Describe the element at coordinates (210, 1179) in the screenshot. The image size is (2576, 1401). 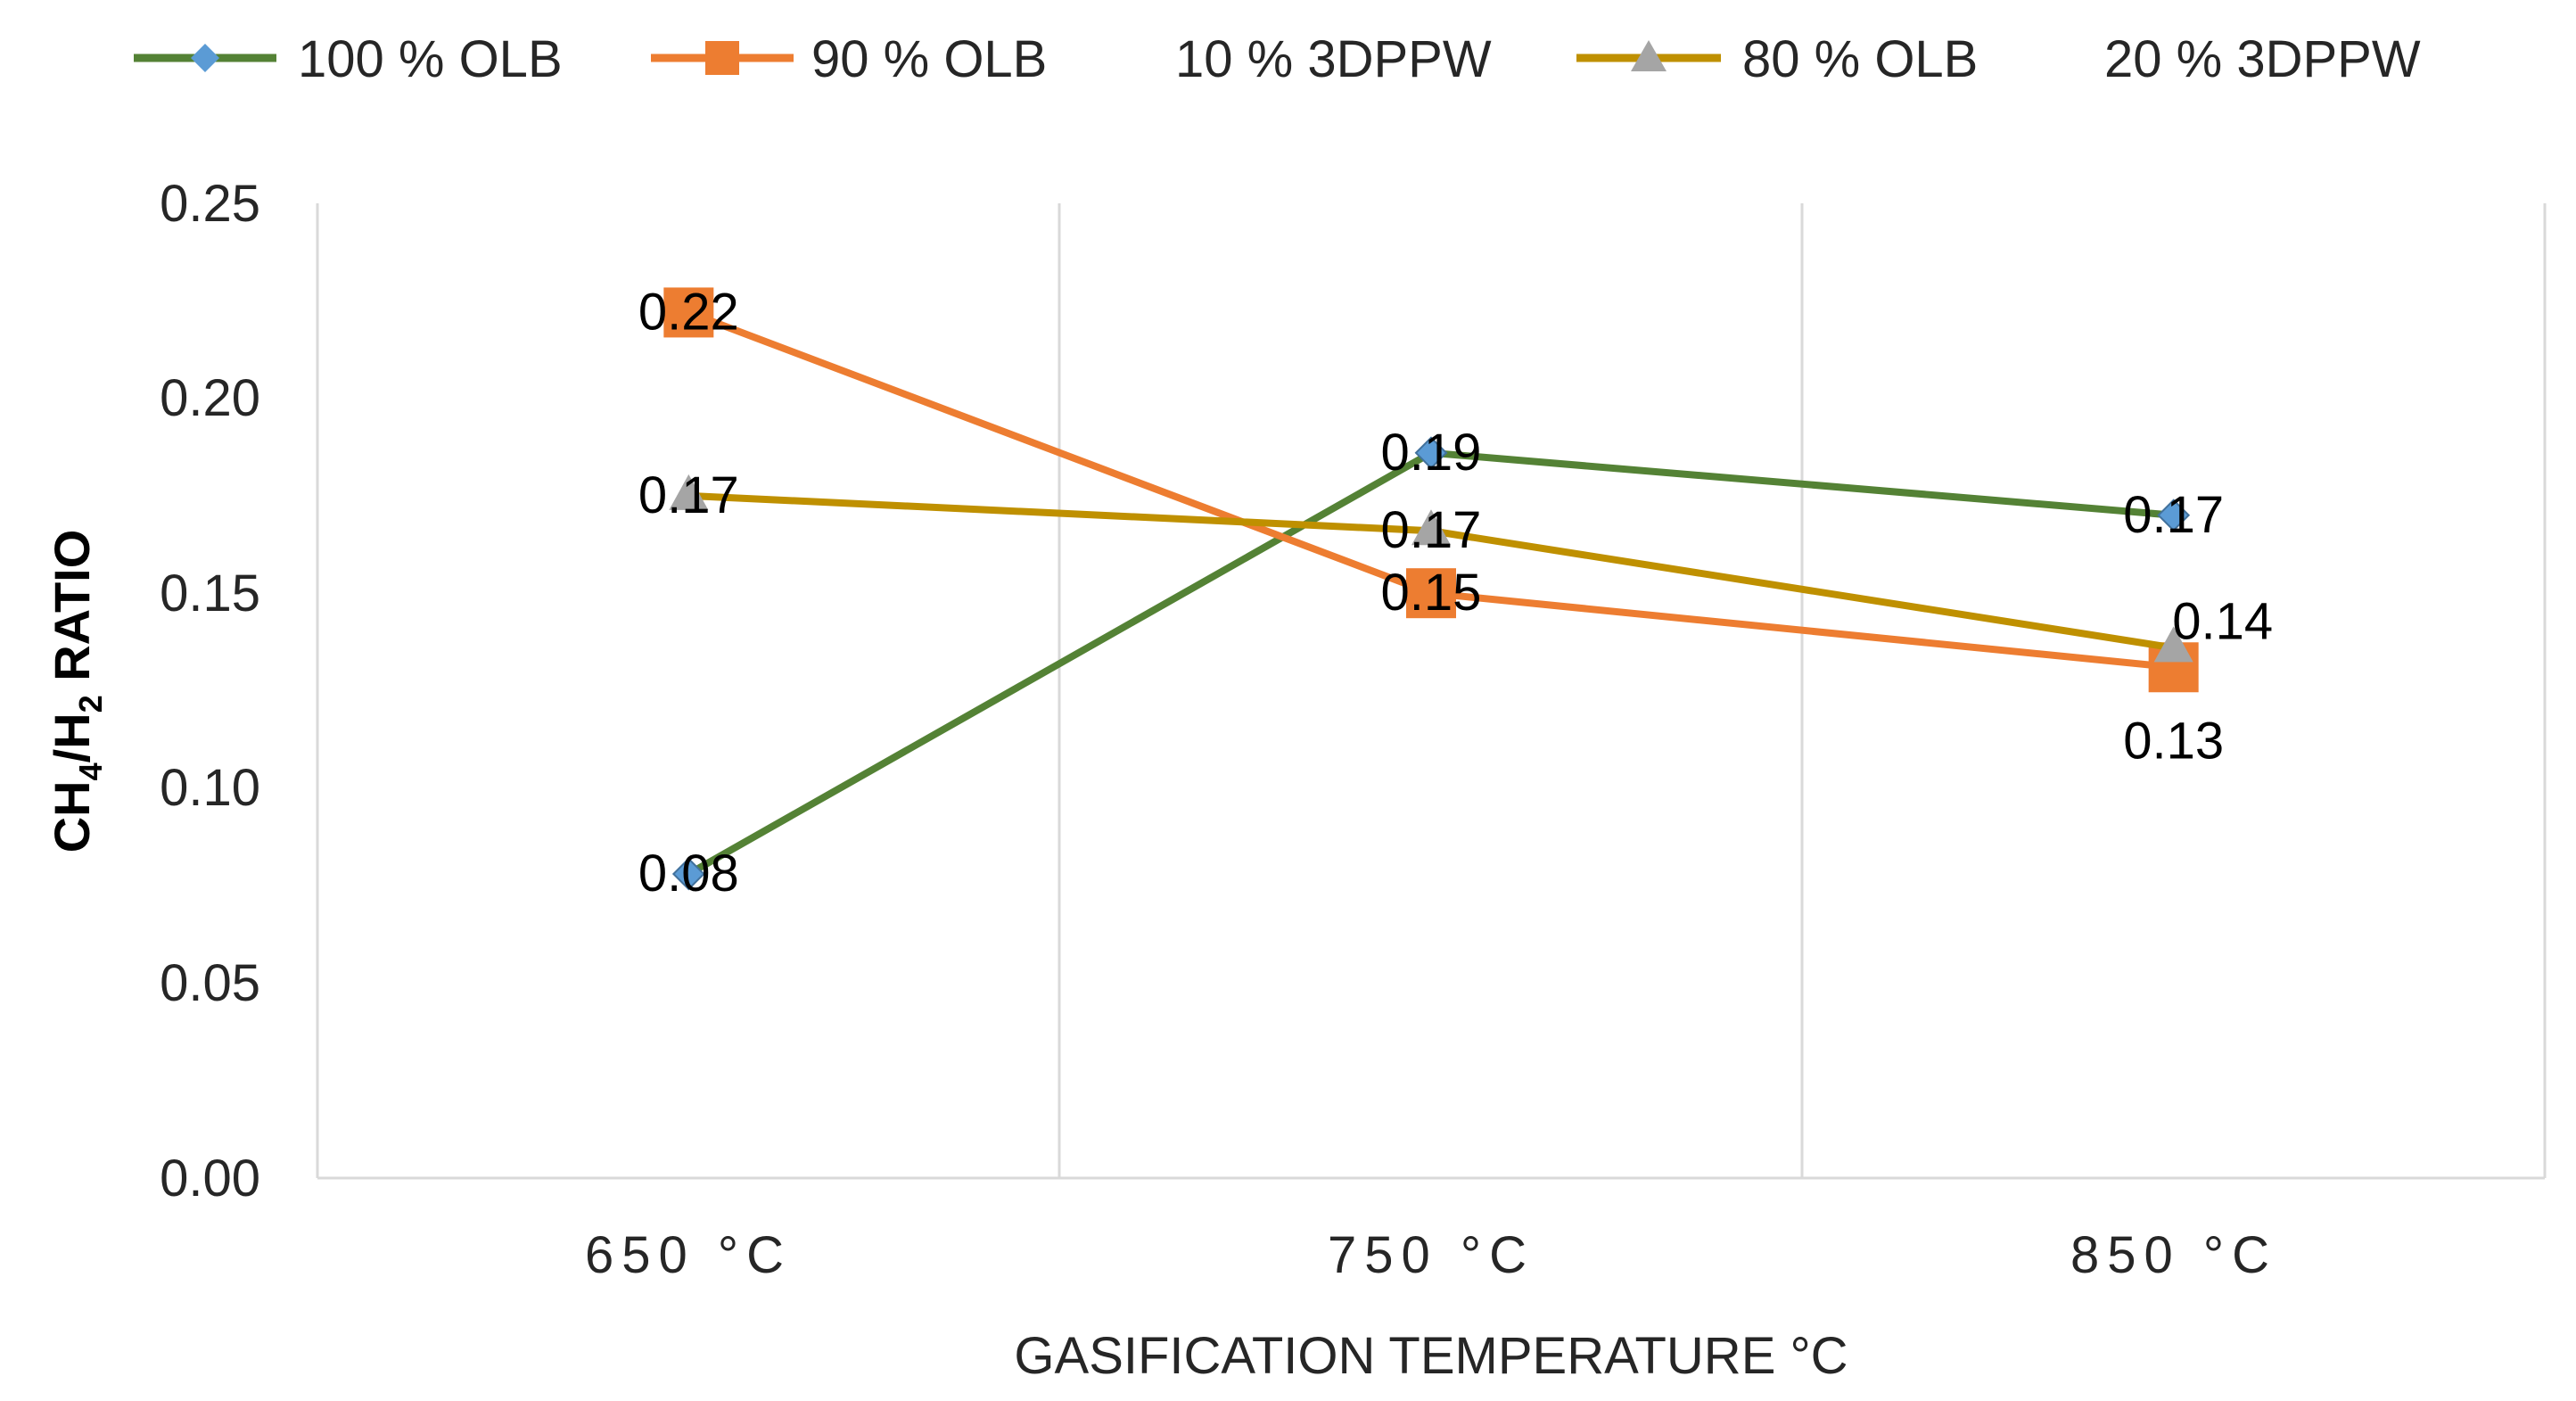
I see `y-tick-label: 0.00` at that location.